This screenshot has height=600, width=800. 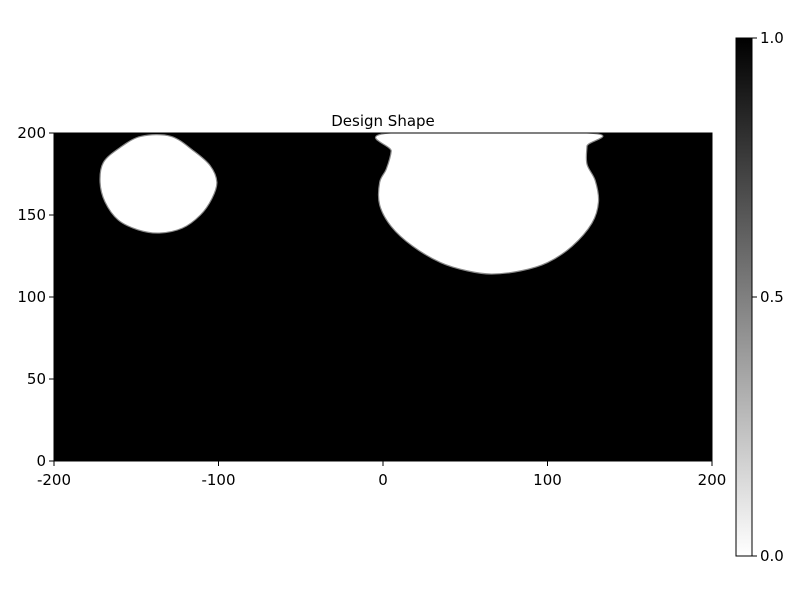 What do you see at coordinates (31, 215) in the screenshot?
I see `y-tick-label: 150` at bounding box center [31, 215].